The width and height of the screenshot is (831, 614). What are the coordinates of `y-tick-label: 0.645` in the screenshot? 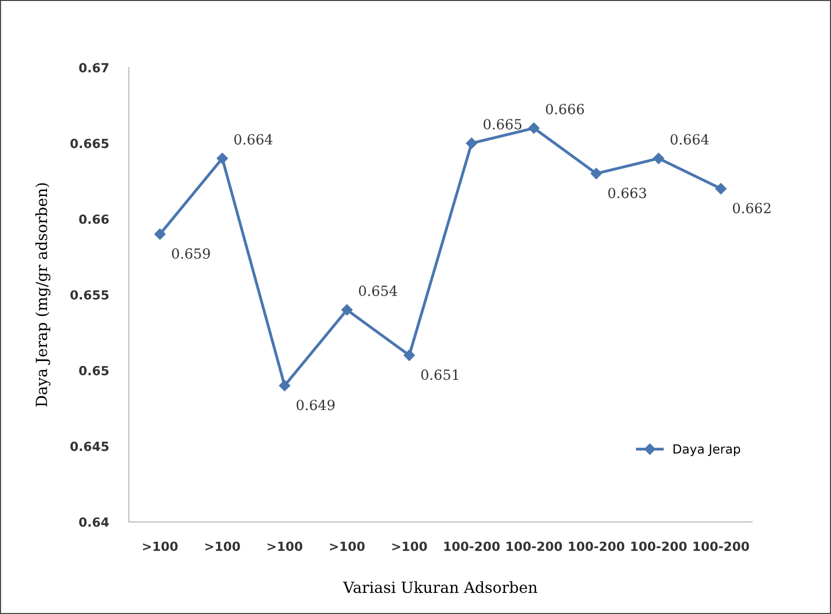 It's located at (89, 447).